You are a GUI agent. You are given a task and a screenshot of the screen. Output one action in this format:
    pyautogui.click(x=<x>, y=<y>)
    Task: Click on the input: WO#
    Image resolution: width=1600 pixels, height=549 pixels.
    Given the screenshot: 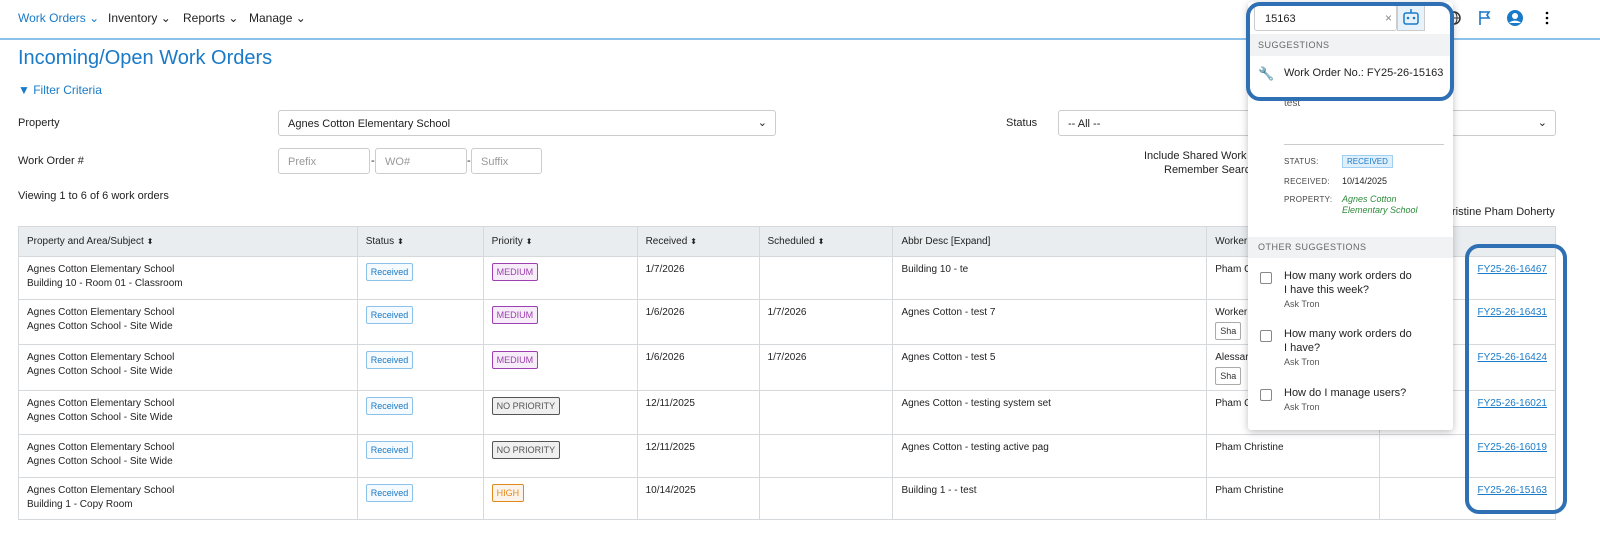 What is the action you would take?
    pyautogui.click(x=421, y=161)
    